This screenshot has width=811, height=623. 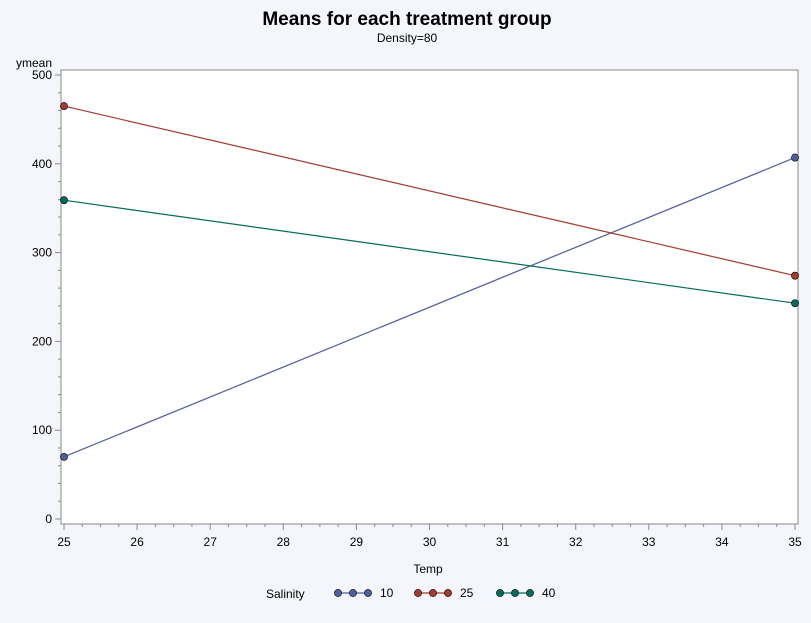 I want to click on x-tick-label: 25, so click(x=64, y=542).